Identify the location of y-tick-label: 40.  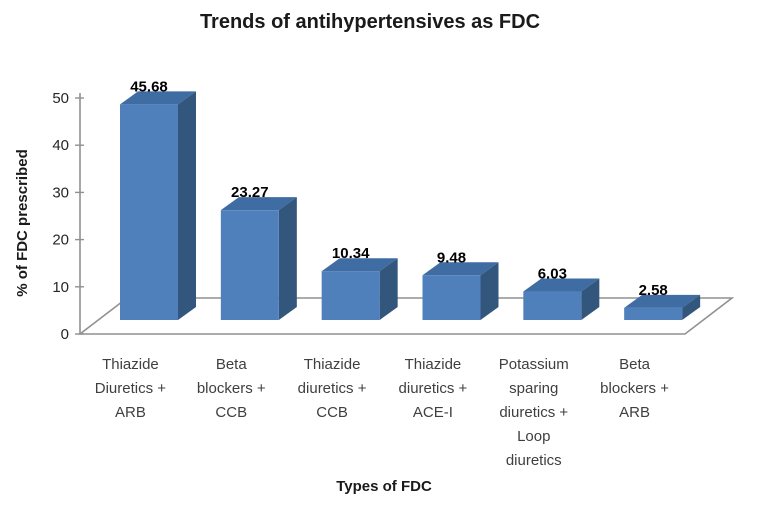
(60, 145).